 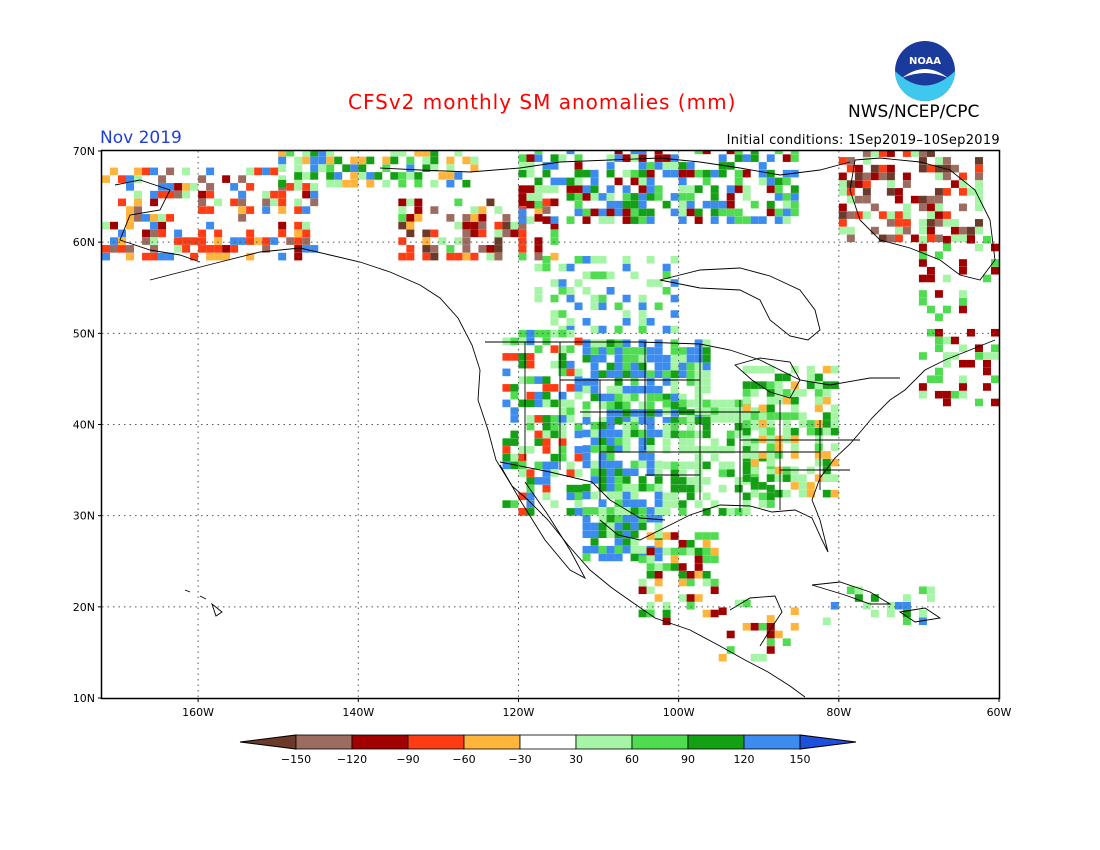 What do you see at coordinates (632, 759) in the screenshot?
I see `colorbar-label: 60` at bounding box center [632, 759].